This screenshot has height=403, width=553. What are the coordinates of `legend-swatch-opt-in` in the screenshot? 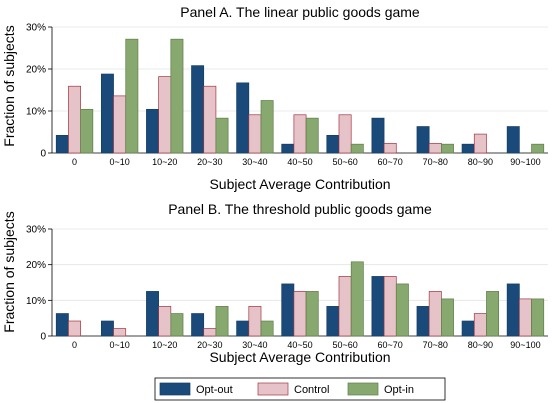 It's located at (363, 389).